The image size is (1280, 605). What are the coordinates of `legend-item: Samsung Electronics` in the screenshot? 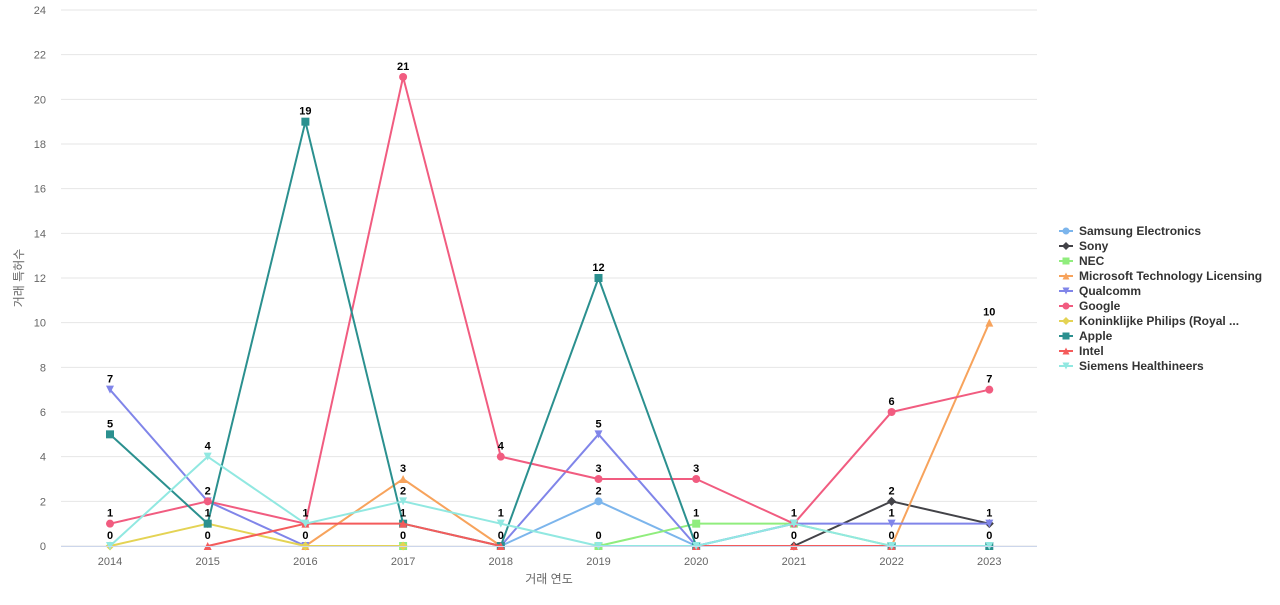 It's located at (1130, 231).